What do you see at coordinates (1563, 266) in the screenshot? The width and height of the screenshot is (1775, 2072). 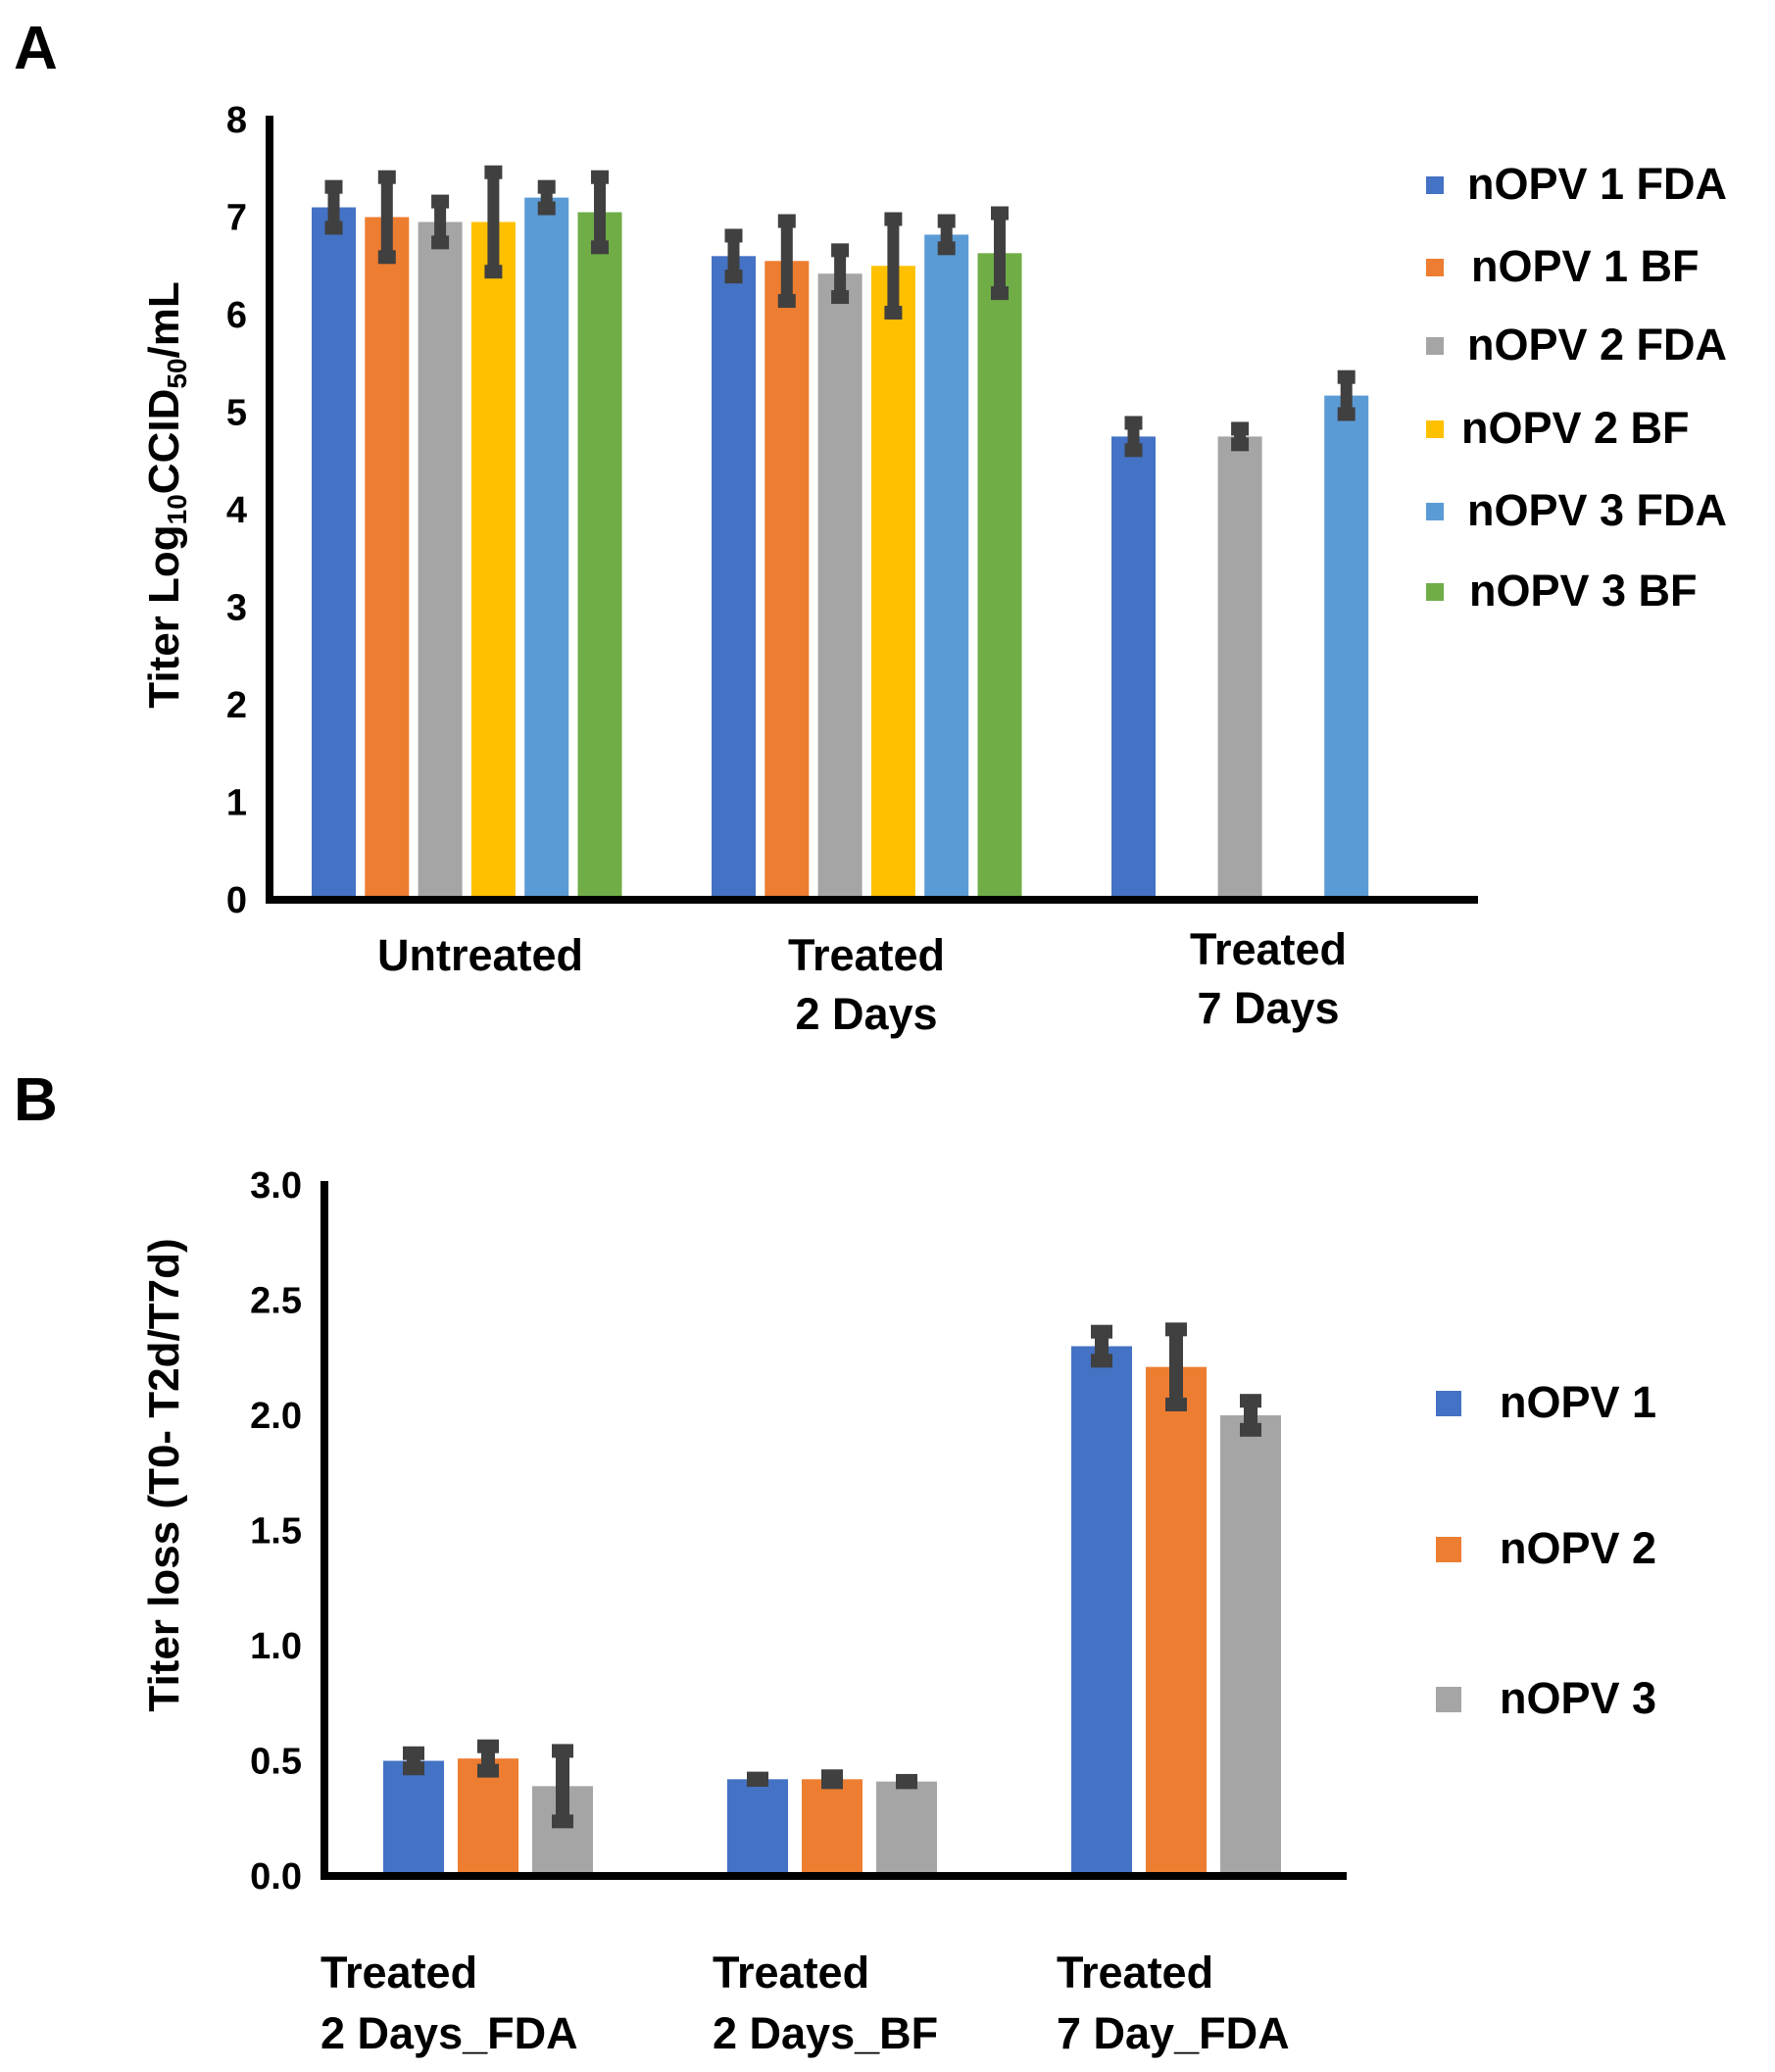 I see `legend-item-nopv-1-bf: nOPV 1 BF` at bounding box center [1563, 266].